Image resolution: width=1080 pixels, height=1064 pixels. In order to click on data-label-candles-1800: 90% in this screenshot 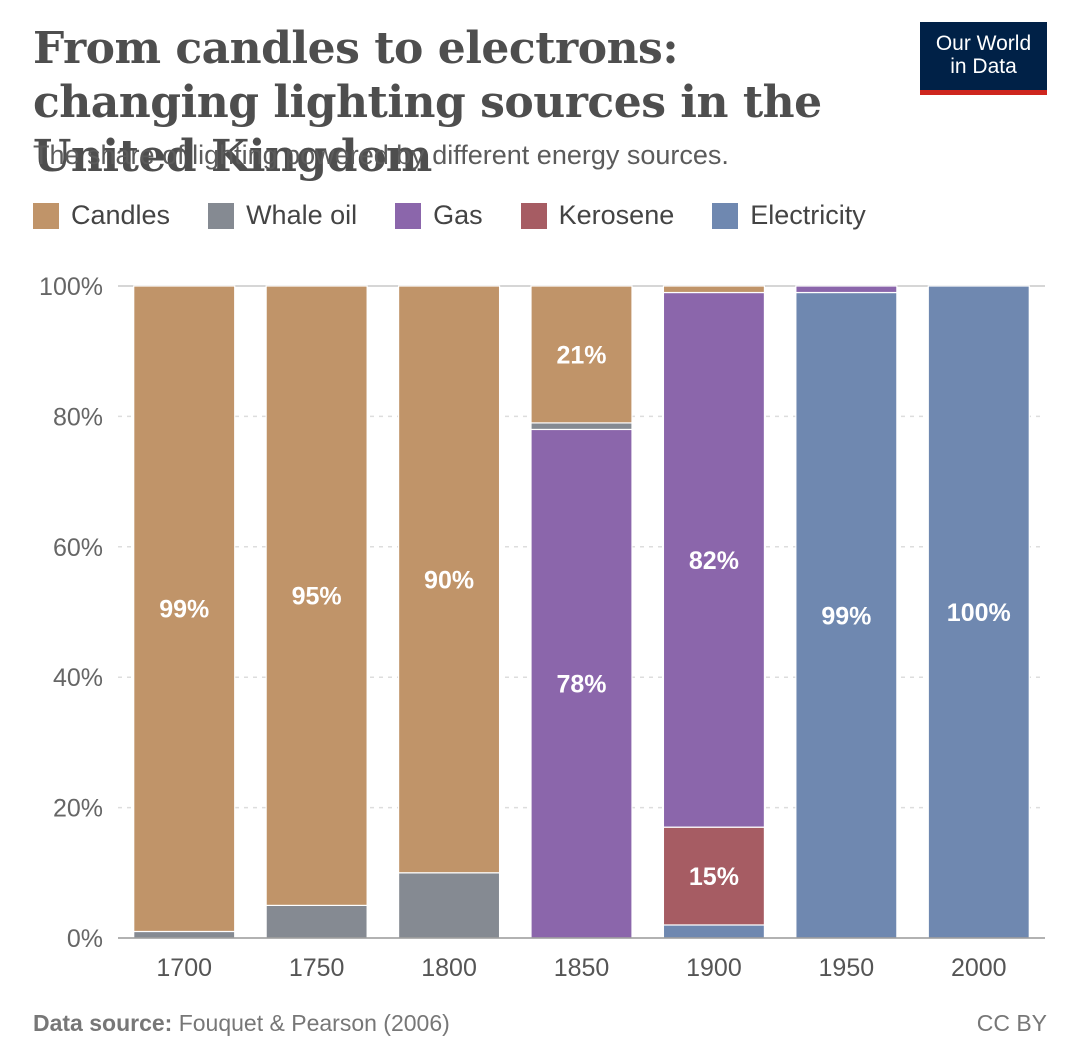, I will do `click(449, 580)`.